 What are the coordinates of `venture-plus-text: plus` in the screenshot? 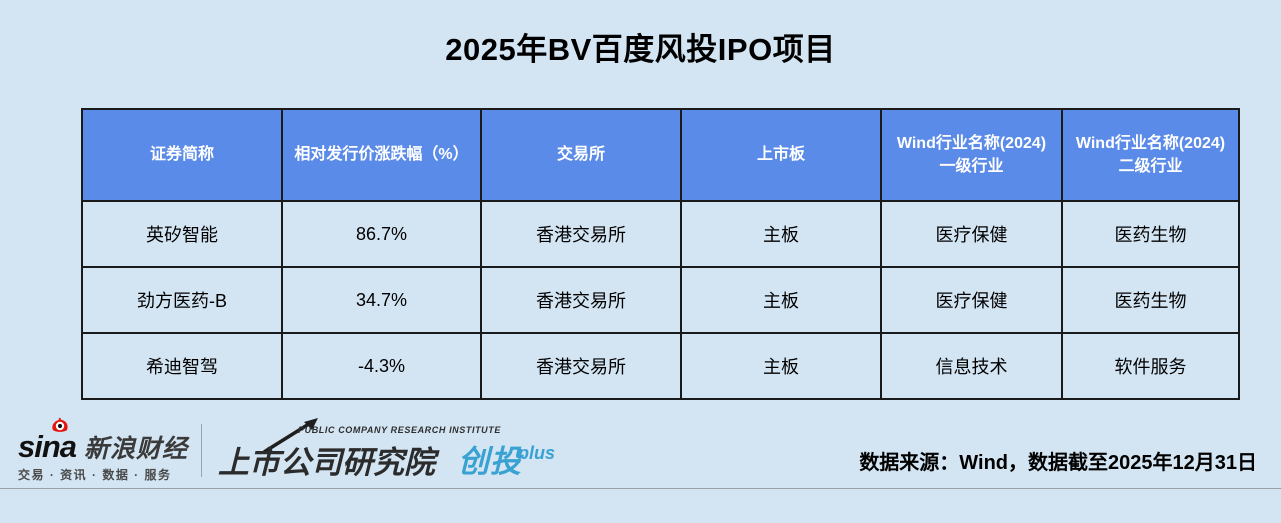 It's located at (537, 453).